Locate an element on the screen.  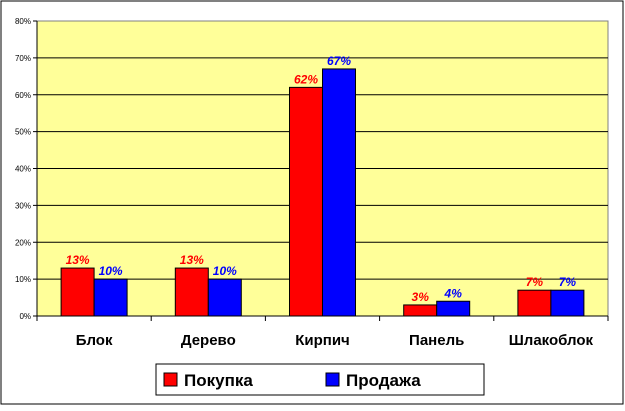
y-tick-label: 40% is located at coordinates (23, 169).